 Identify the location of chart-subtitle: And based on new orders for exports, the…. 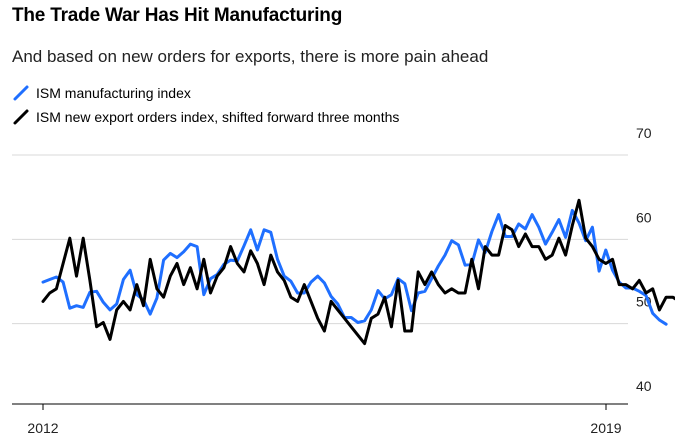
(250, 56).